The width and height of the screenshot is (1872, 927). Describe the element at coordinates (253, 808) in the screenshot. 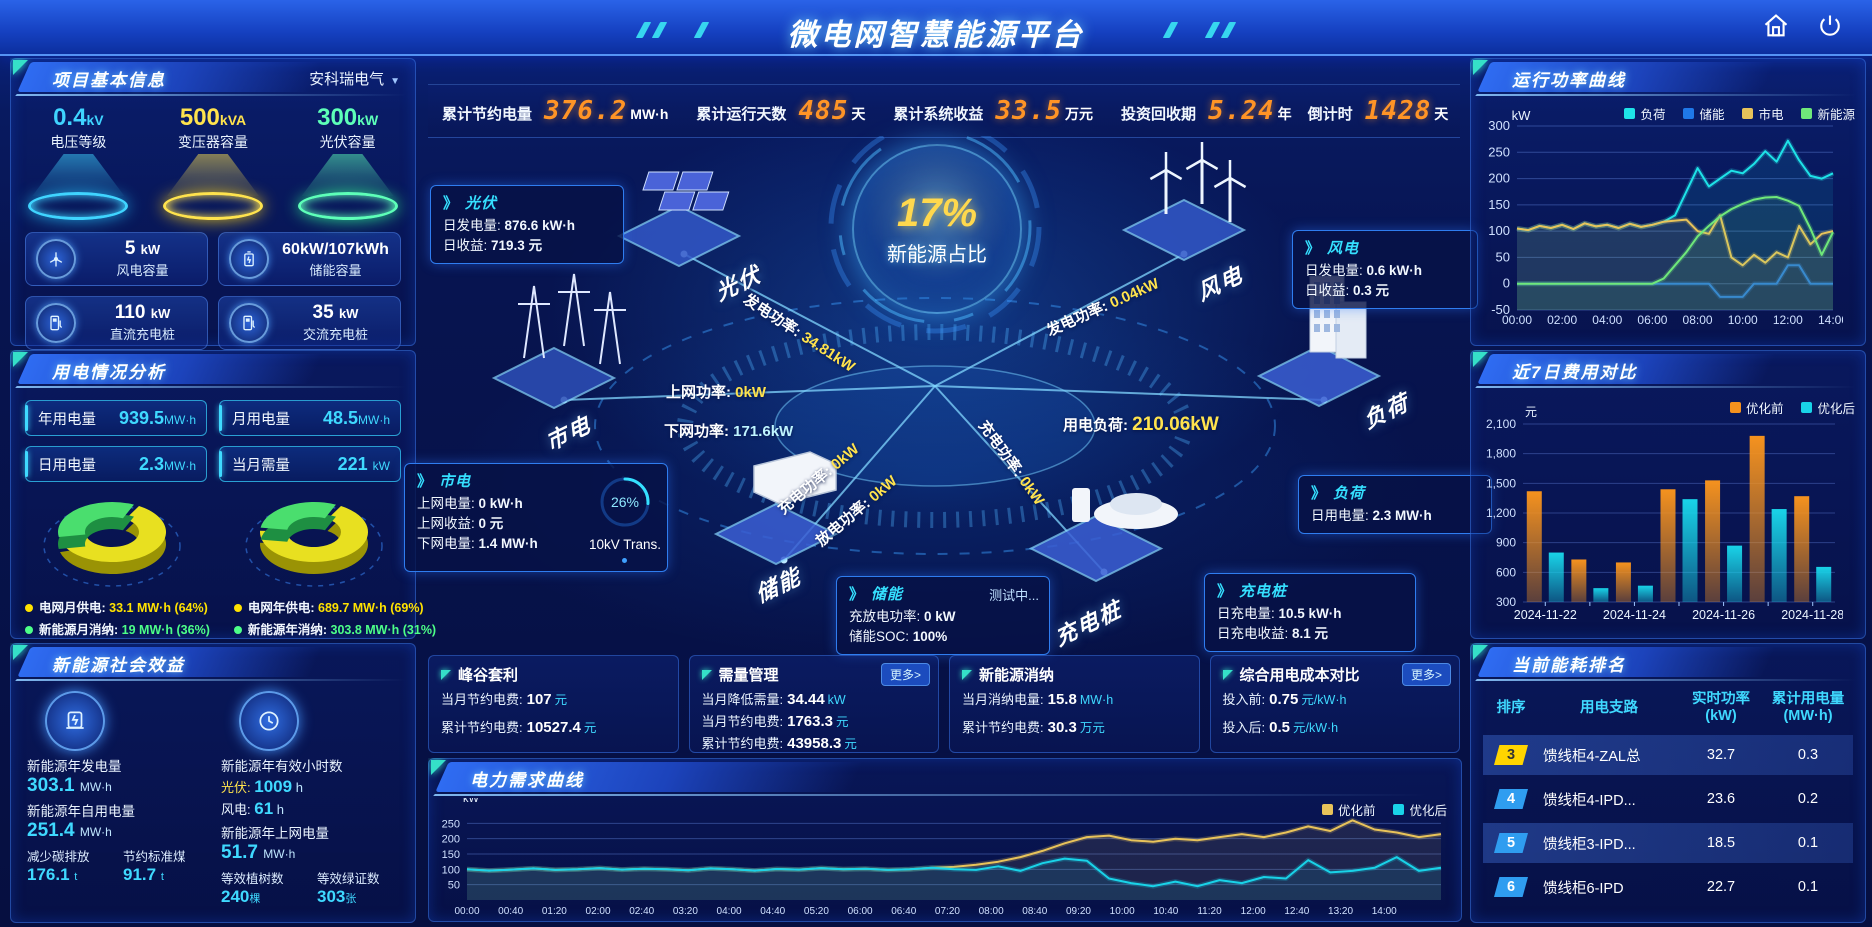

I see `stat-wind-hours: 风电: 61 h` at that location.